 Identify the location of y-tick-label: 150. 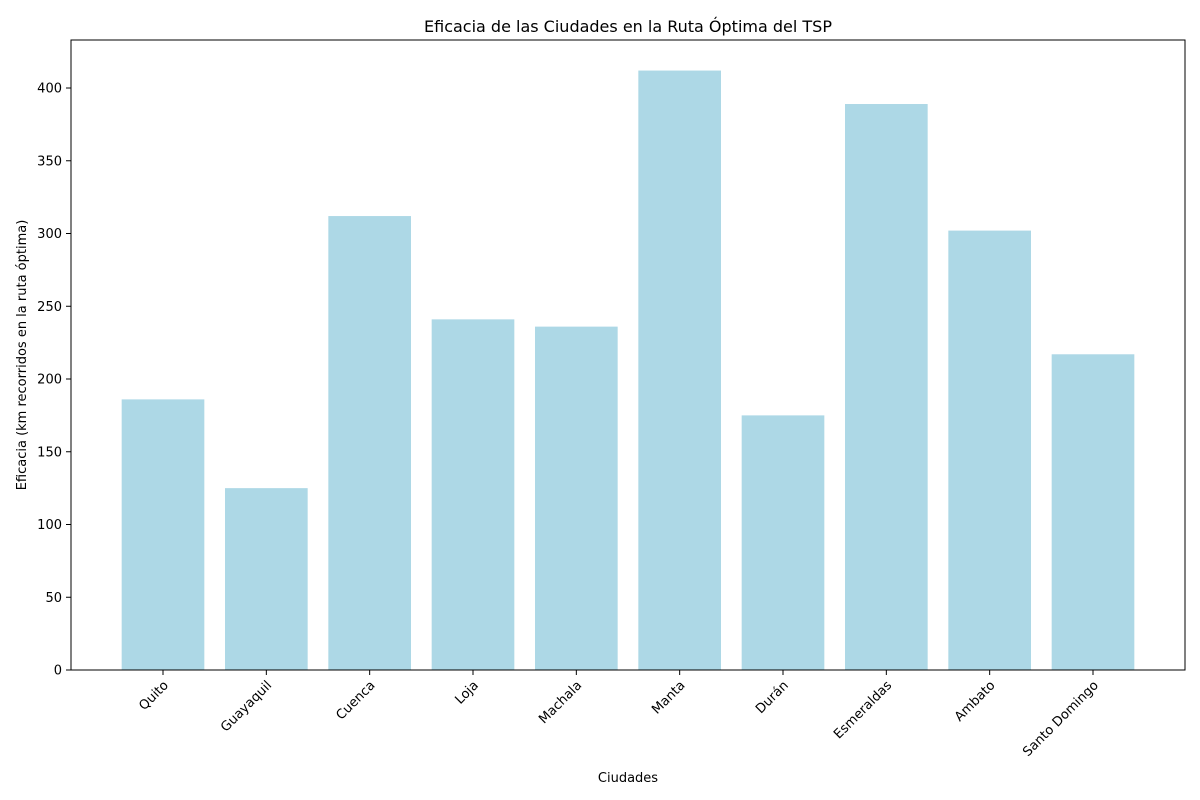
(49, 452).